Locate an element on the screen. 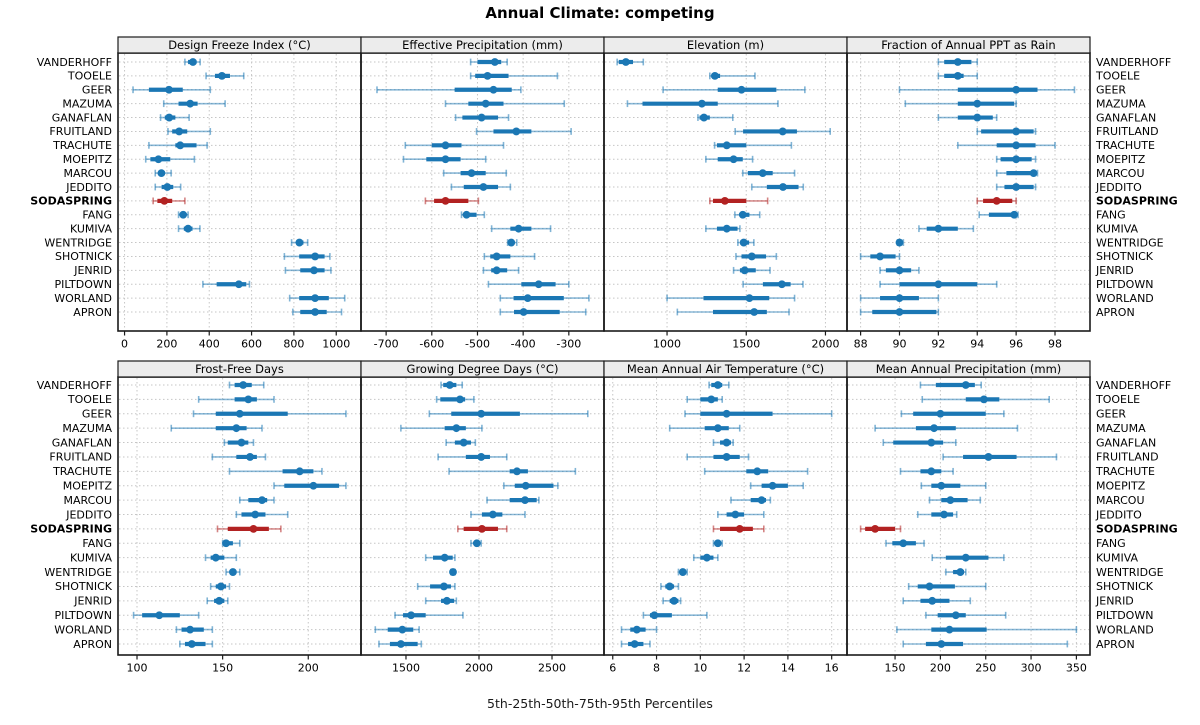  series-moepitz is located at coordinates (444, 159).